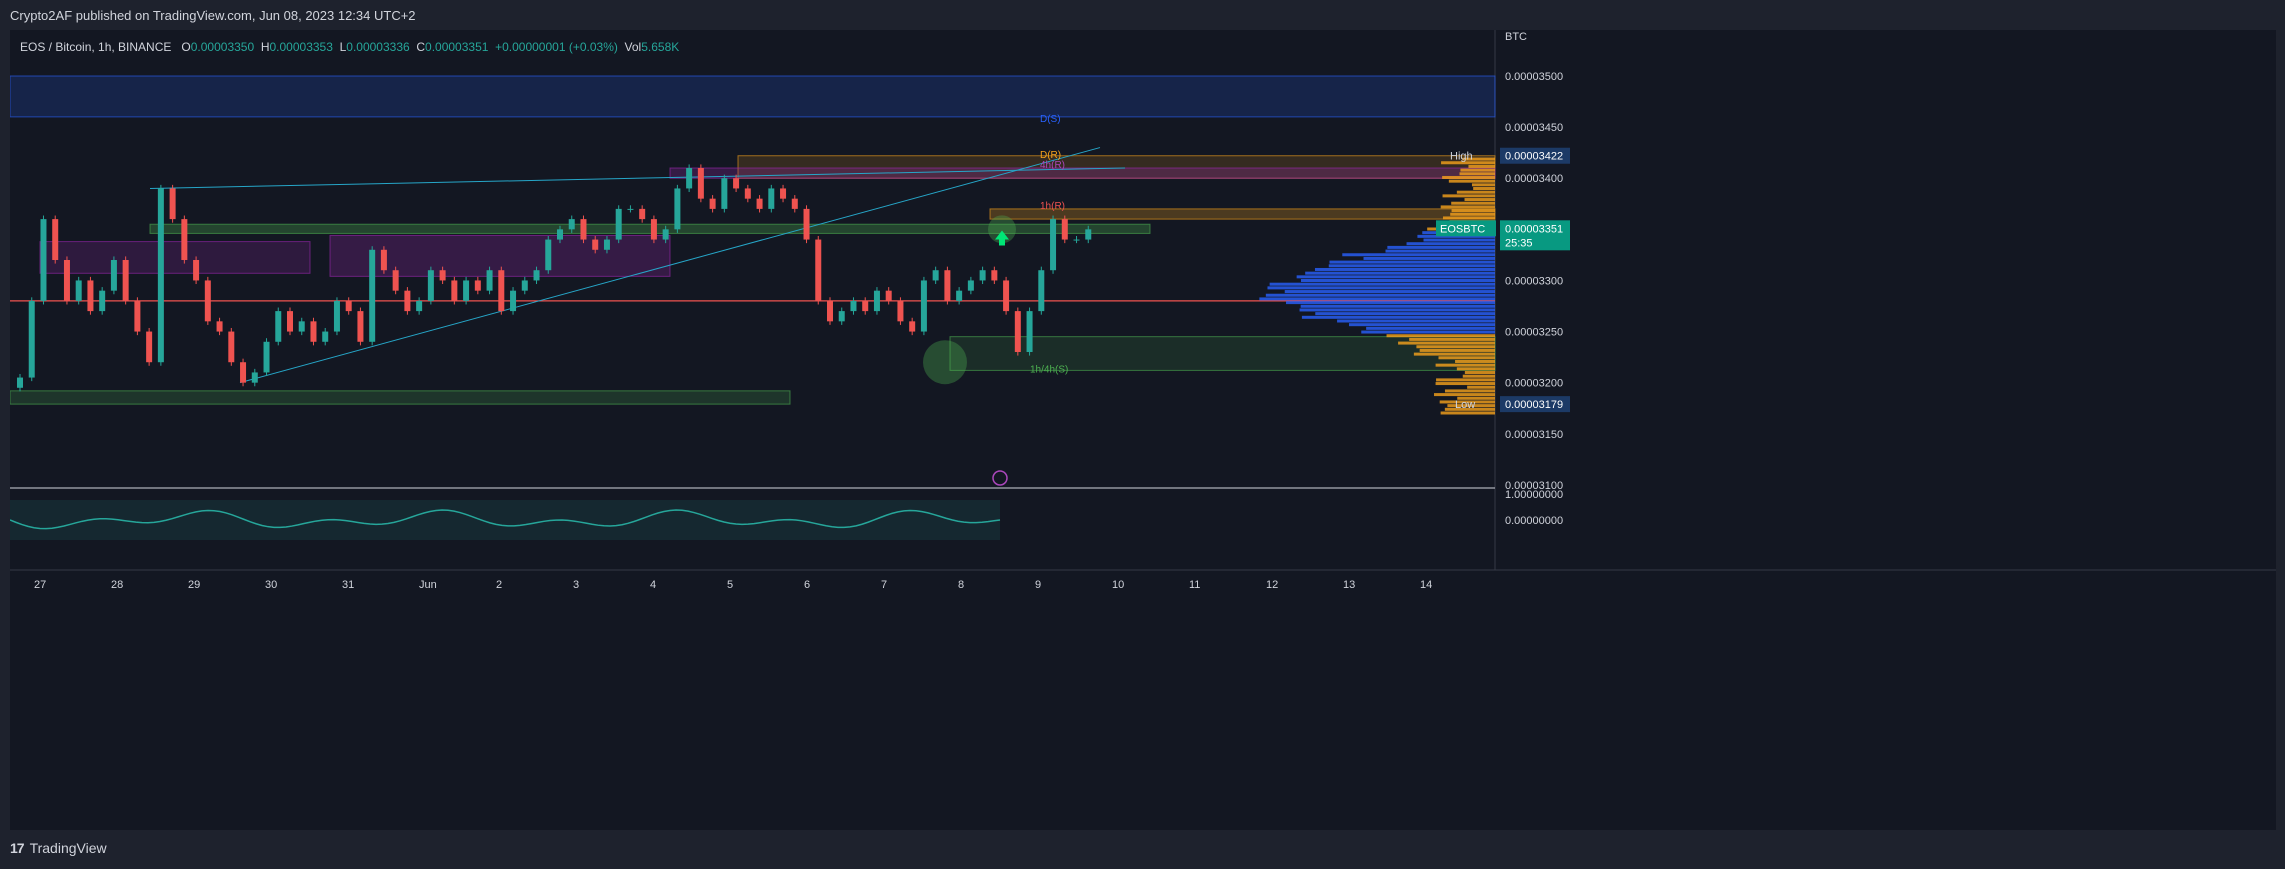 This screenshot has width=2285, height=869. What do you see at coordinates (222, 47) in the screenshot?
I see `legend-open: 0.00003350` at bounding box center [222, 47].